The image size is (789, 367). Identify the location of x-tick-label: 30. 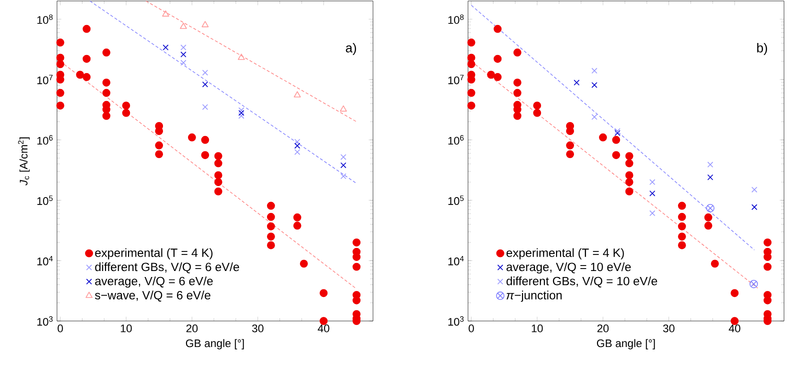
(258, 328).